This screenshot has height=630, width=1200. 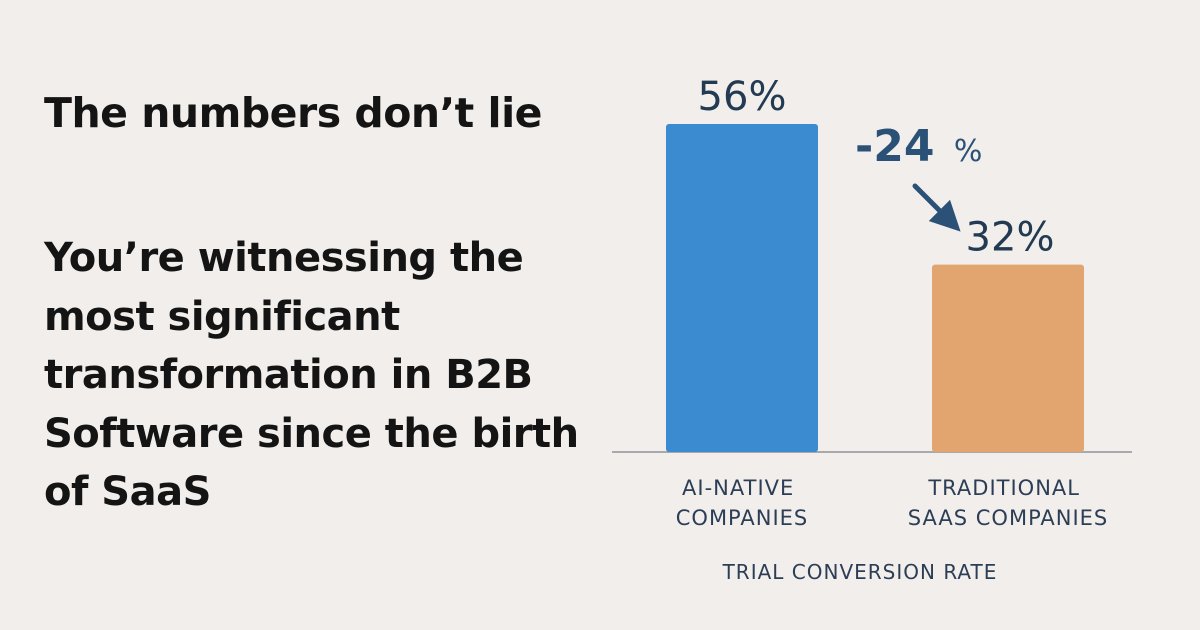 What do you see at coordinates (968, 151) in the screenshot?
I see `difference-unit: %` at bounding box center [968, 151].